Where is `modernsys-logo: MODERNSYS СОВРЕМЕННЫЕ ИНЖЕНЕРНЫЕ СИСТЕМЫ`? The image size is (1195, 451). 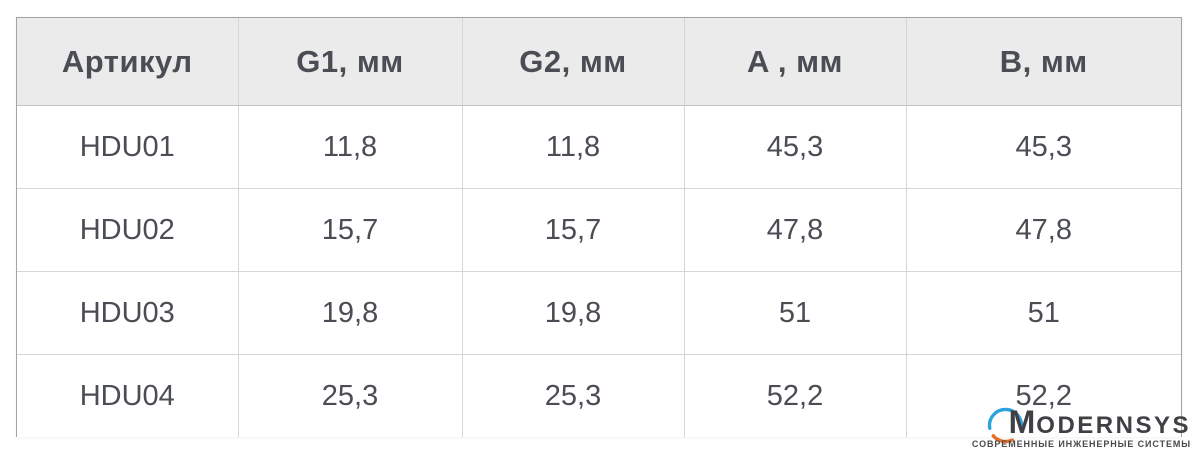
modernsys-logo: MODERNSYS СОВРЕМЕННЫЕ ИНЖЕНЕРНЫЕ СИСТЕМЫ is located at coordinates (1082, 424).